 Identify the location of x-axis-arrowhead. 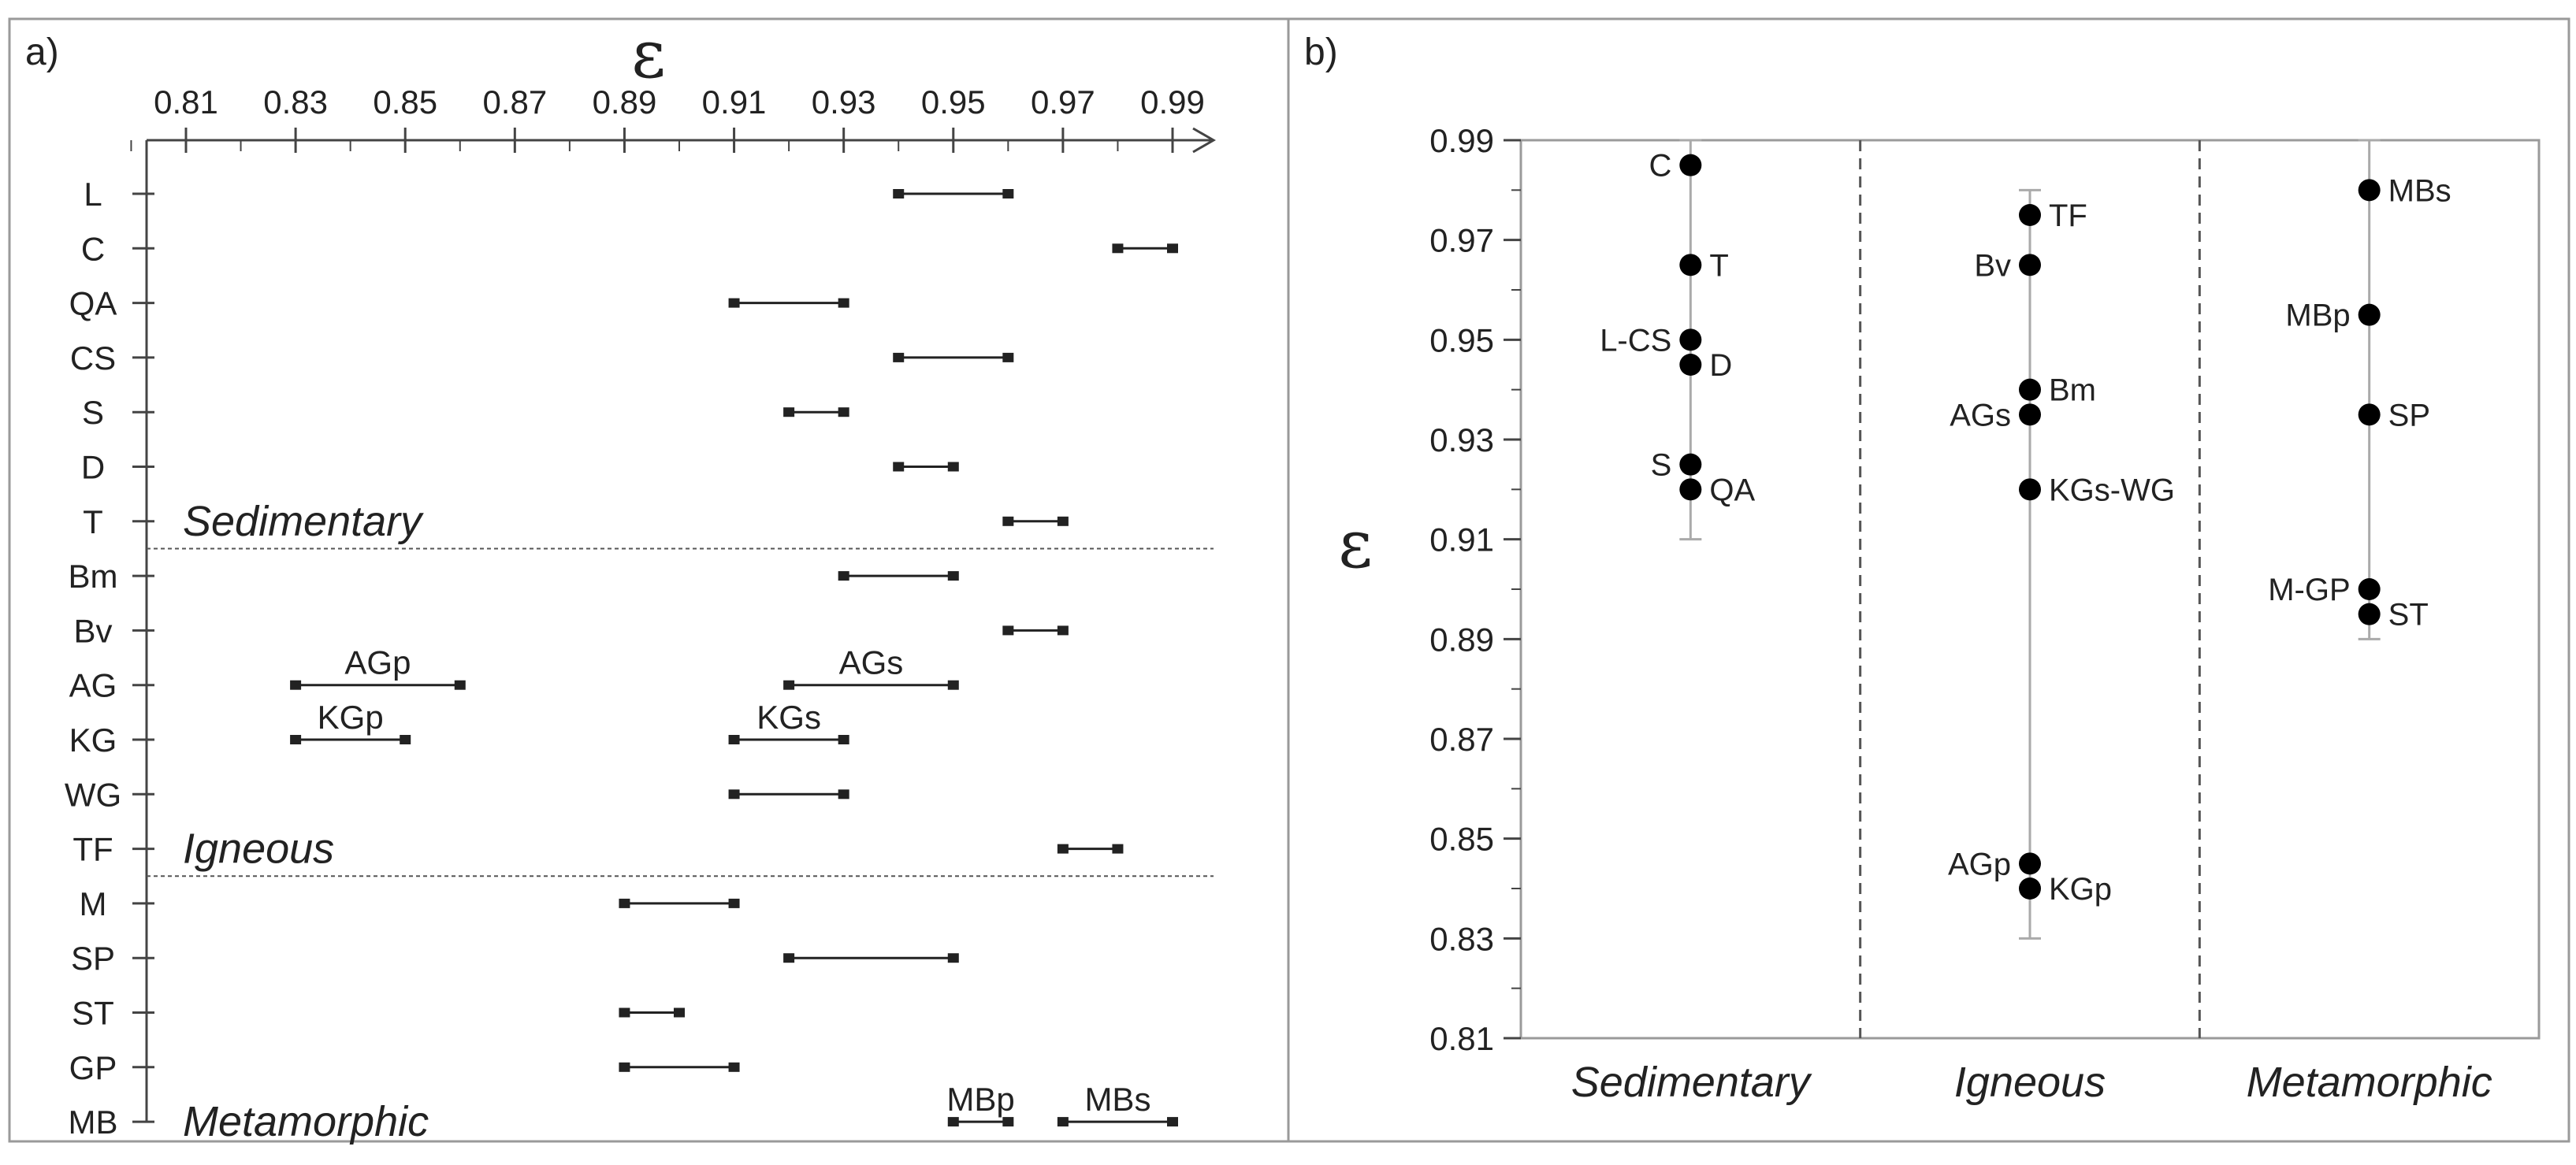
(1204, 140).